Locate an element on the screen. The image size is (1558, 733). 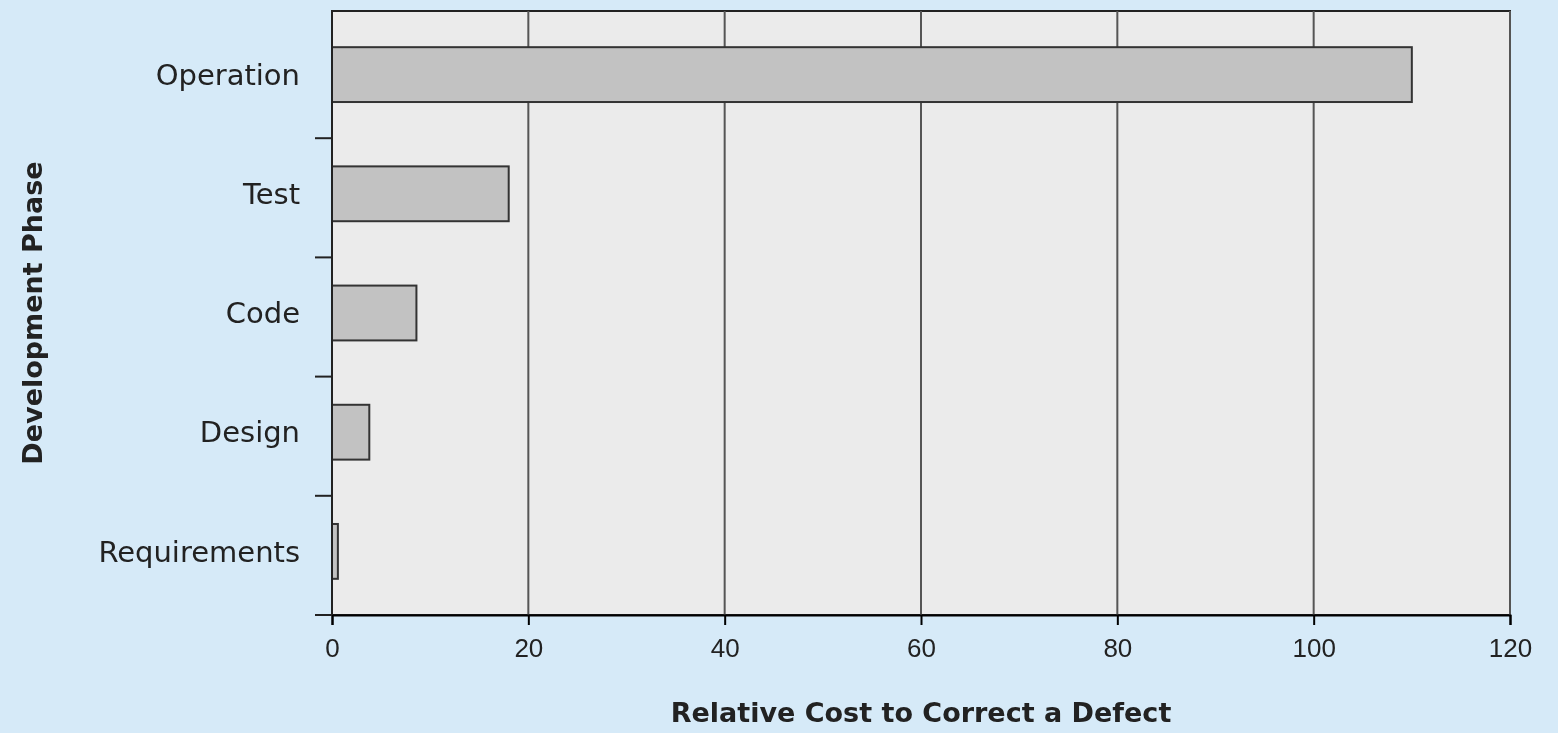
y-tick-label: Design is located at coordinates (249, 432).